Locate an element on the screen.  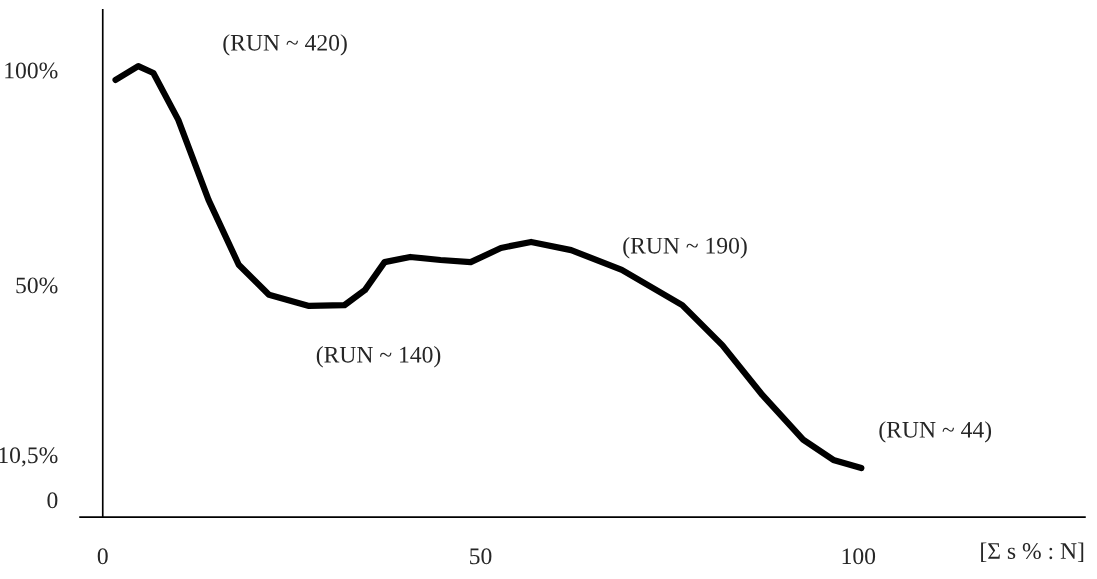
x-axis-title: [Σ s % : N] is located at coordinates (1032, 552).